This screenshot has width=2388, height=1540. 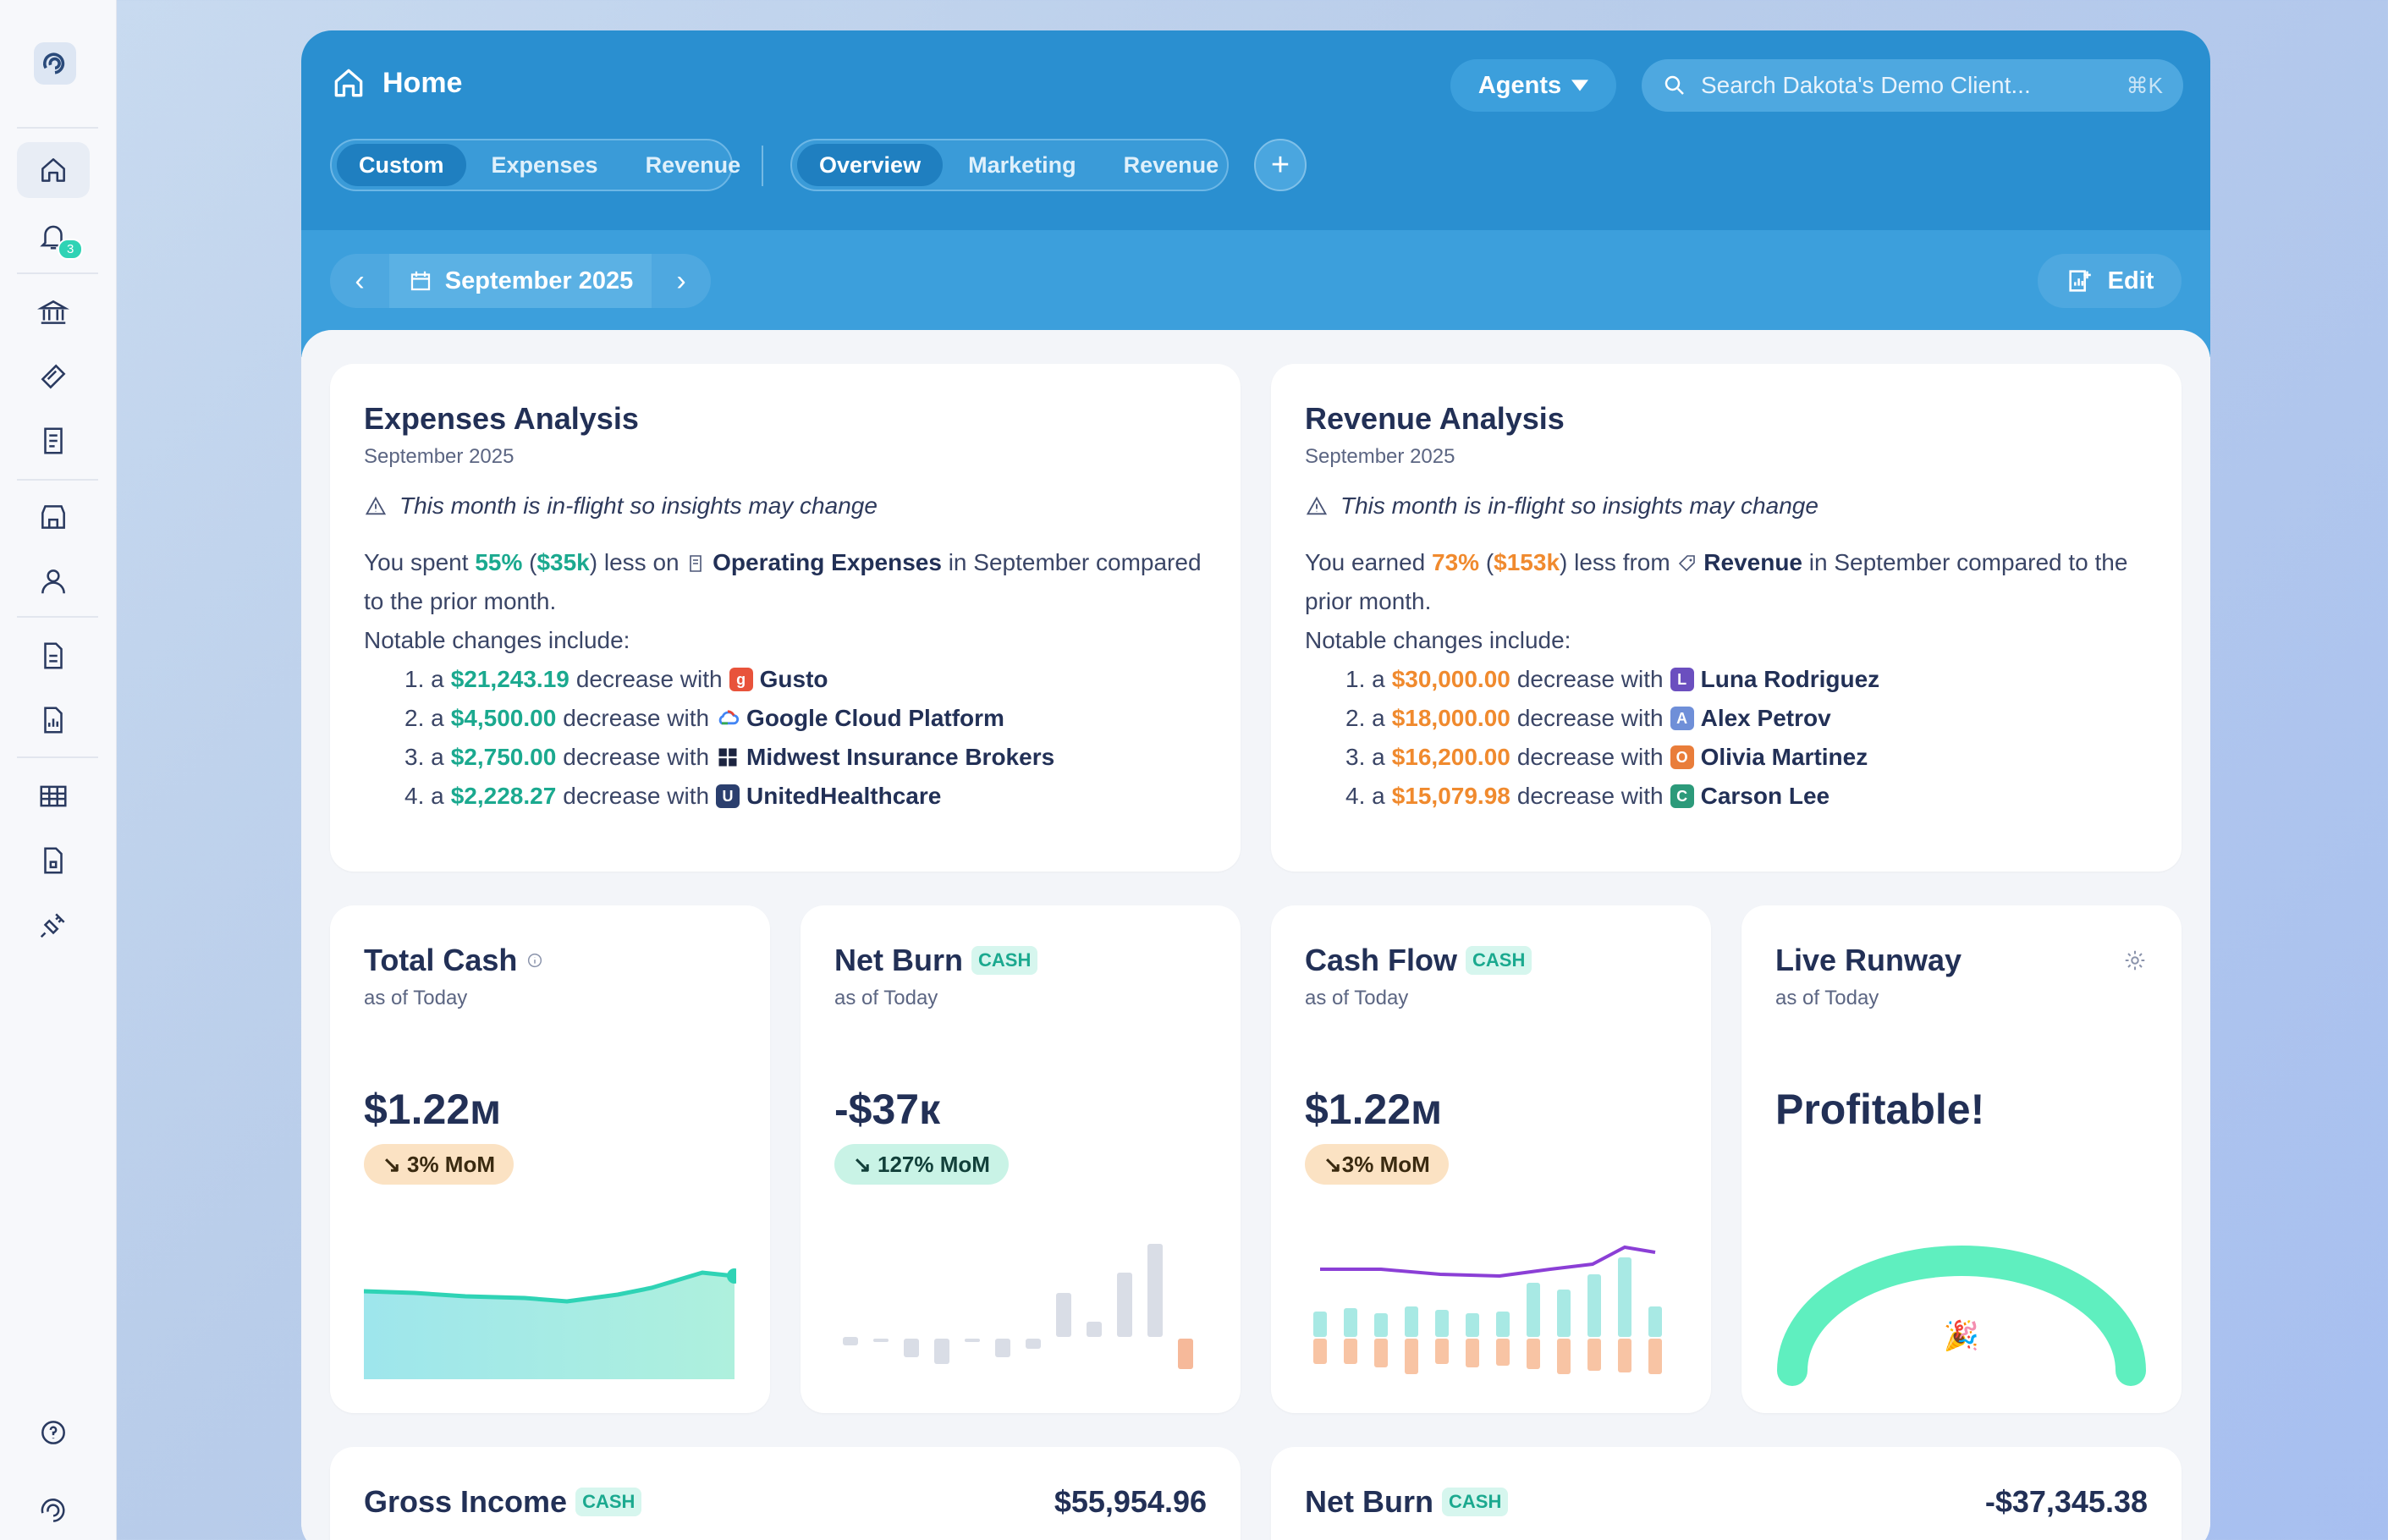 I want to click on google-cloud-icon, so click(x=729, y=717).